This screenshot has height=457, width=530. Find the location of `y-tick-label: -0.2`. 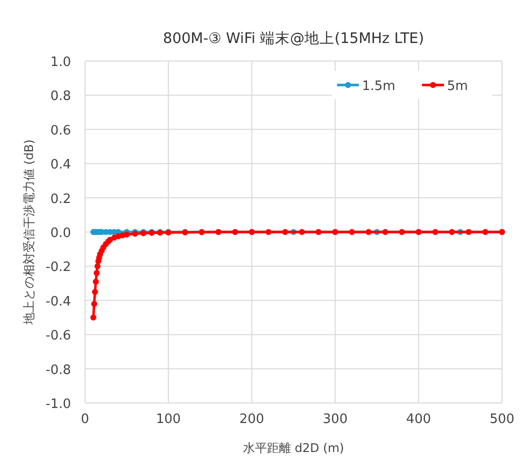

y-tick-label: -0.2 is located at coordinates (58, 268).